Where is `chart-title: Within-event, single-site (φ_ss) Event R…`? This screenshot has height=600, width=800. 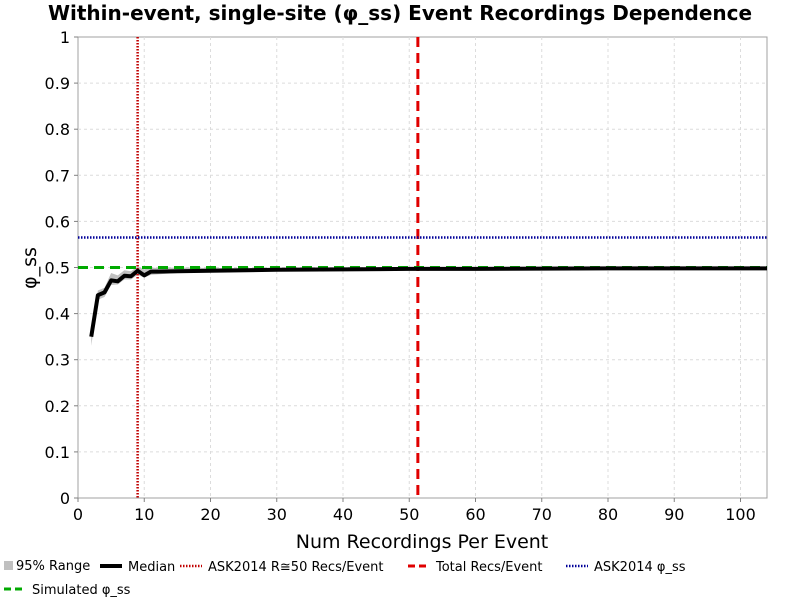
chart-title: Within-event, single-site (φ_ss) Event R… is located at coordinates (400, 13).